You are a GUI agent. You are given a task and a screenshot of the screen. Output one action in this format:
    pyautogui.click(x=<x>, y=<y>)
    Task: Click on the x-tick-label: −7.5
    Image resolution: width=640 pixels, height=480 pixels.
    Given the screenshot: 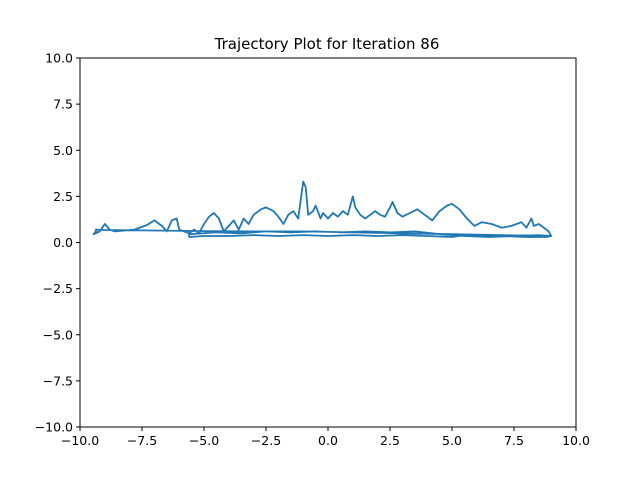 What is the action you would take?
    pyautogui.click(x=142, y=440)
    